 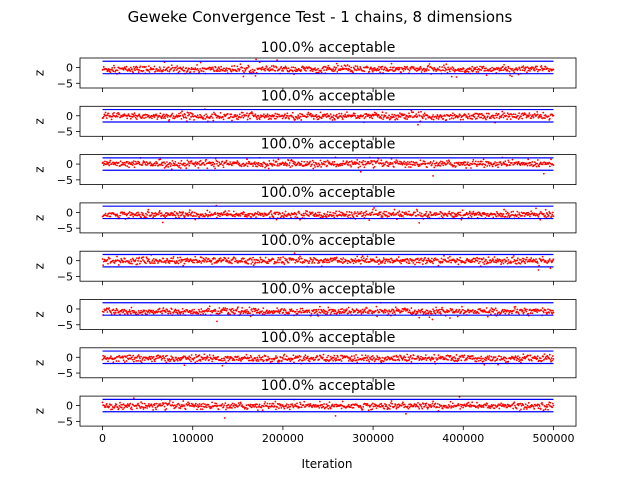 I want to click on plot-area, so click(x=328, y=68).